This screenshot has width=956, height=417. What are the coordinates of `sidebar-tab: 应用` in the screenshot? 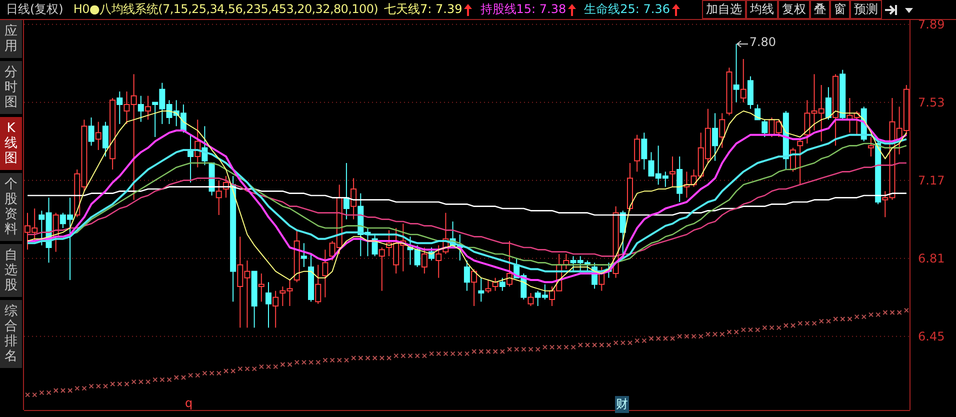 It's located at (11, 40).